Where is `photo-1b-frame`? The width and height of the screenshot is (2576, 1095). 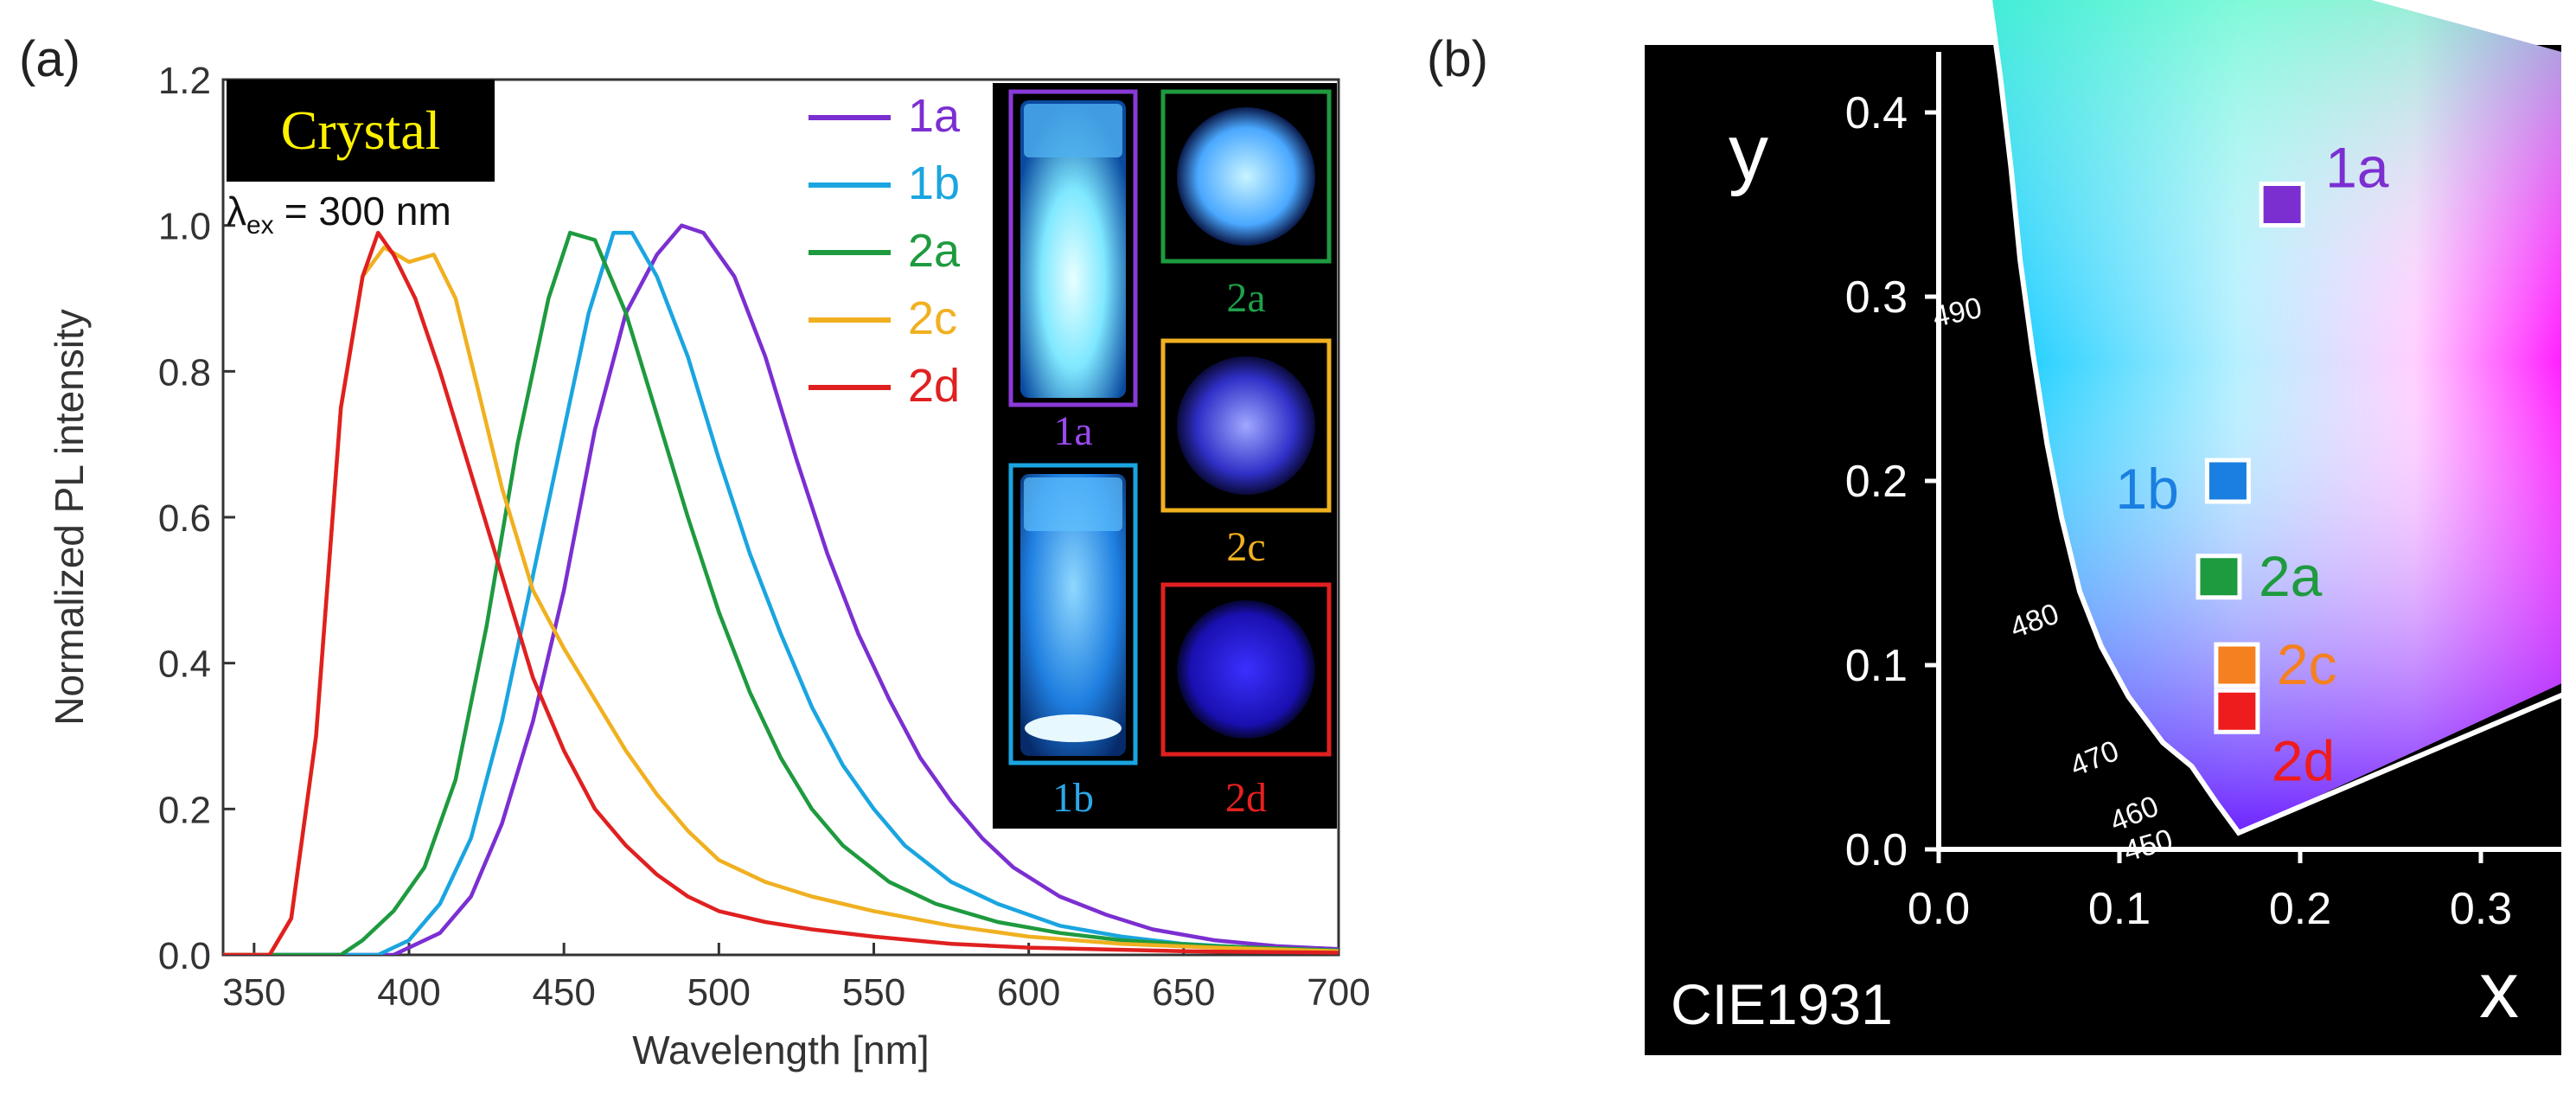 photo-1b-frame is located at coordinates (1073, 614).